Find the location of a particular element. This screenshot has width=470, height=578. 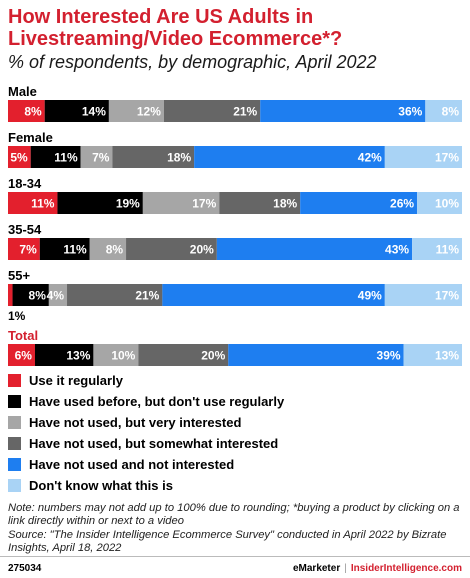

data-label: 1% is located at coordinates (17, 316).